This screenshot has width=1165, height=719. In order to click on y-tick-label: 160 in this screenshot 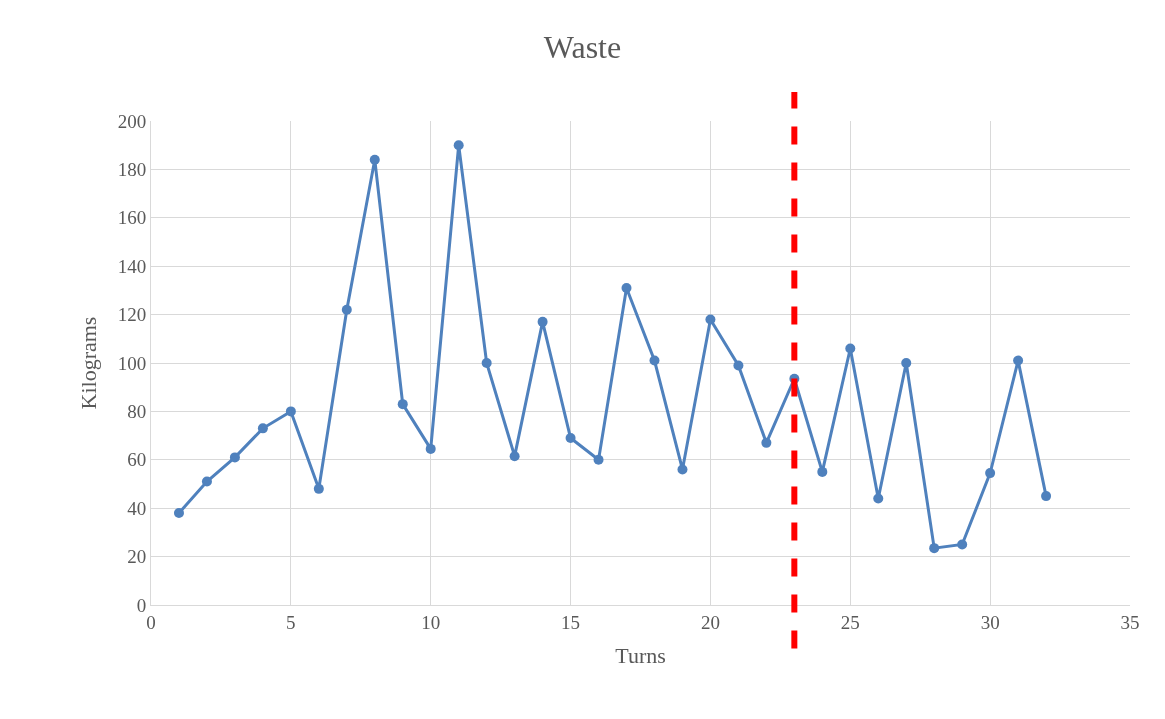, I will do `click(132, 218)`.